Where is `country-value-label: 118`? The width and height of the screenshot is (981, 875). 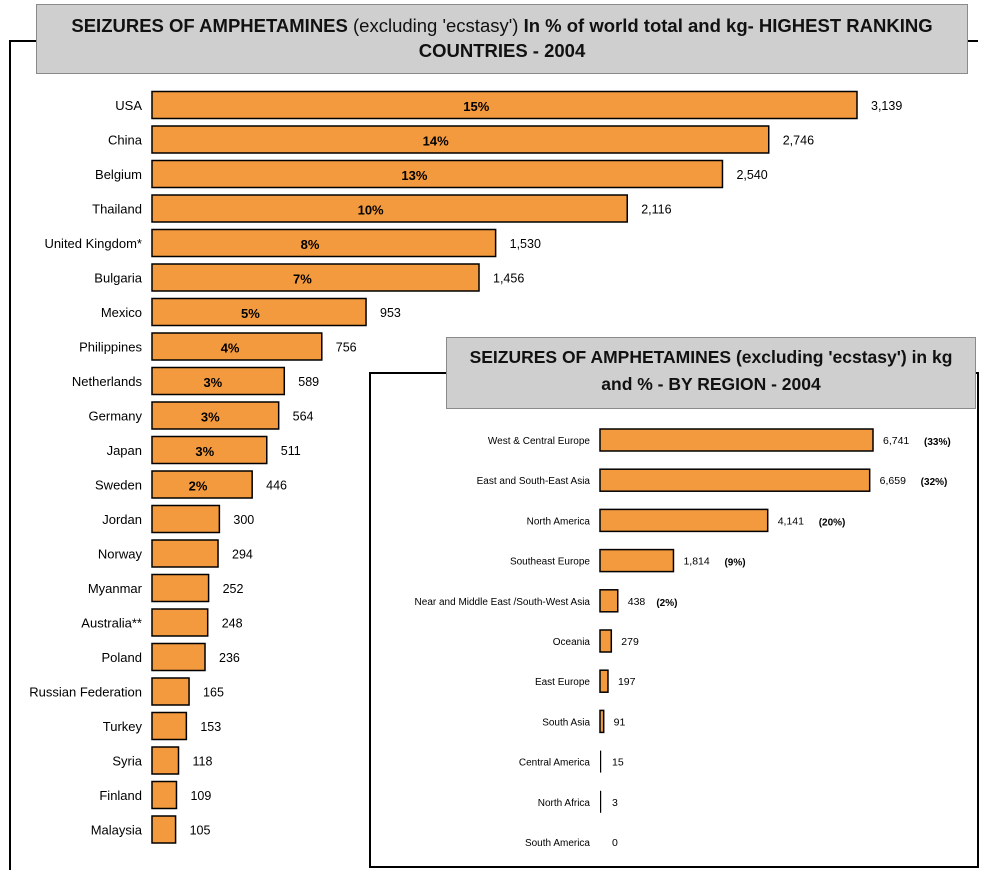
country-value-label: 118 is located at coordinates (203, 762).